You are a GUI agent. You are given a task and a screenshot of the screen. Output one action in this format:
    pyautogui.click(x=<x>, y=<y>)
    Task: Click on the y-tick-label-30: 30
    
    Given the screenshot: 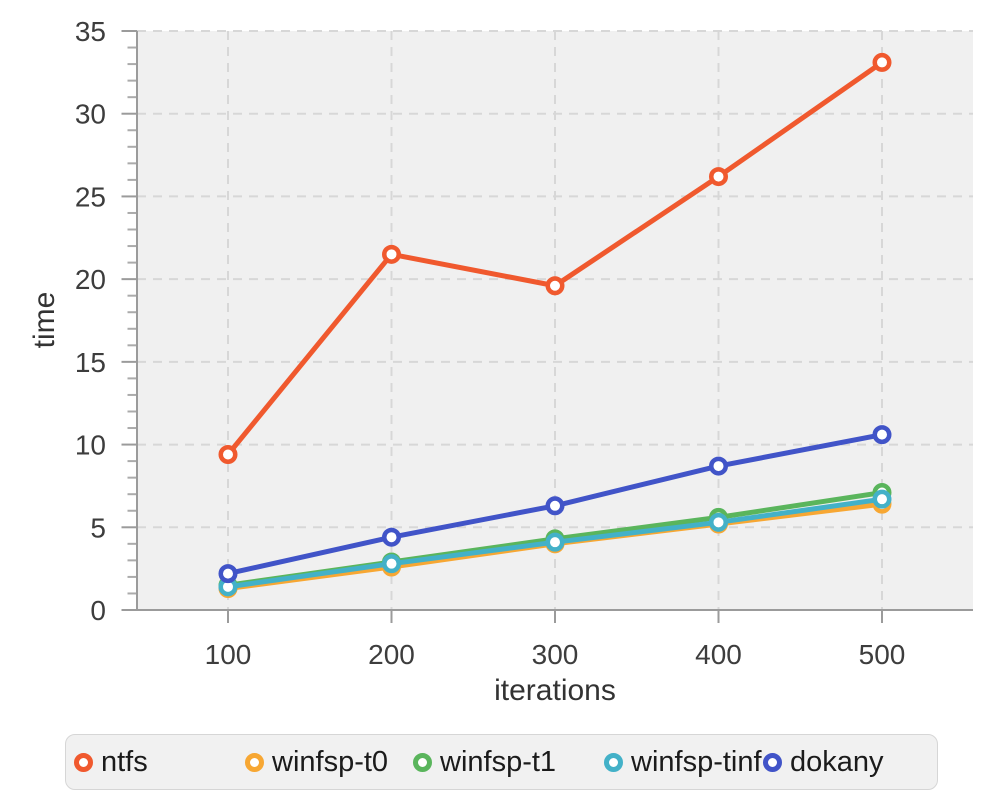 What is the action you would take?
    pyautogui.click(x=90, y=114)
    